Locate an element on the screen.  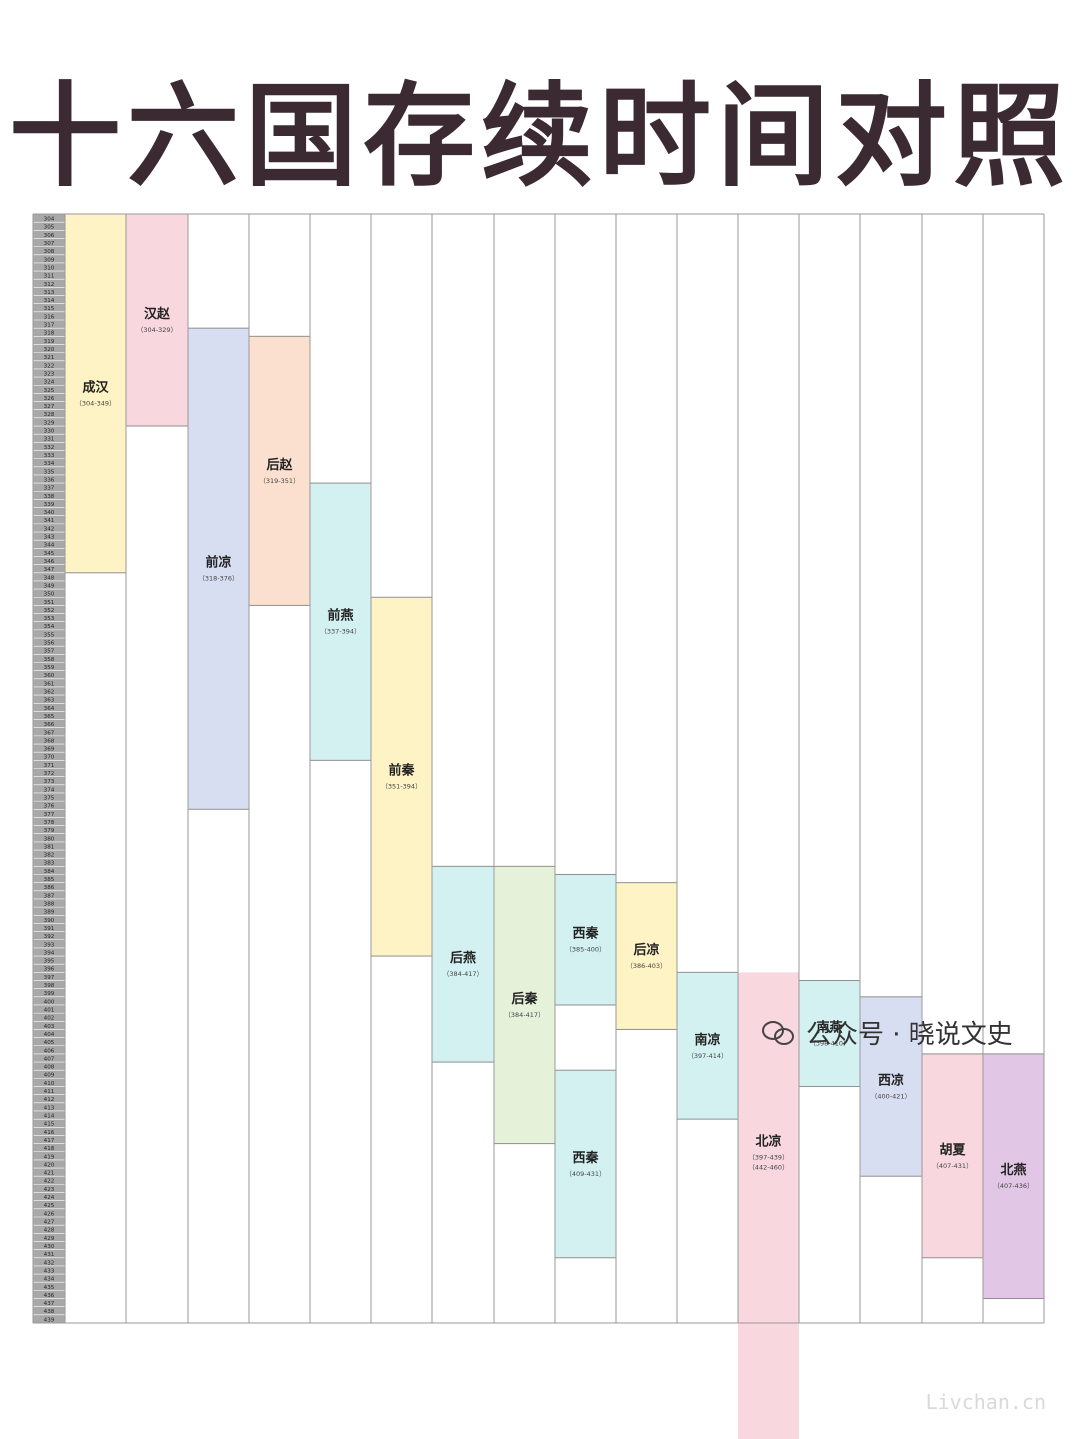
year-tick-label: 368 is located at coordinates (49, 741).